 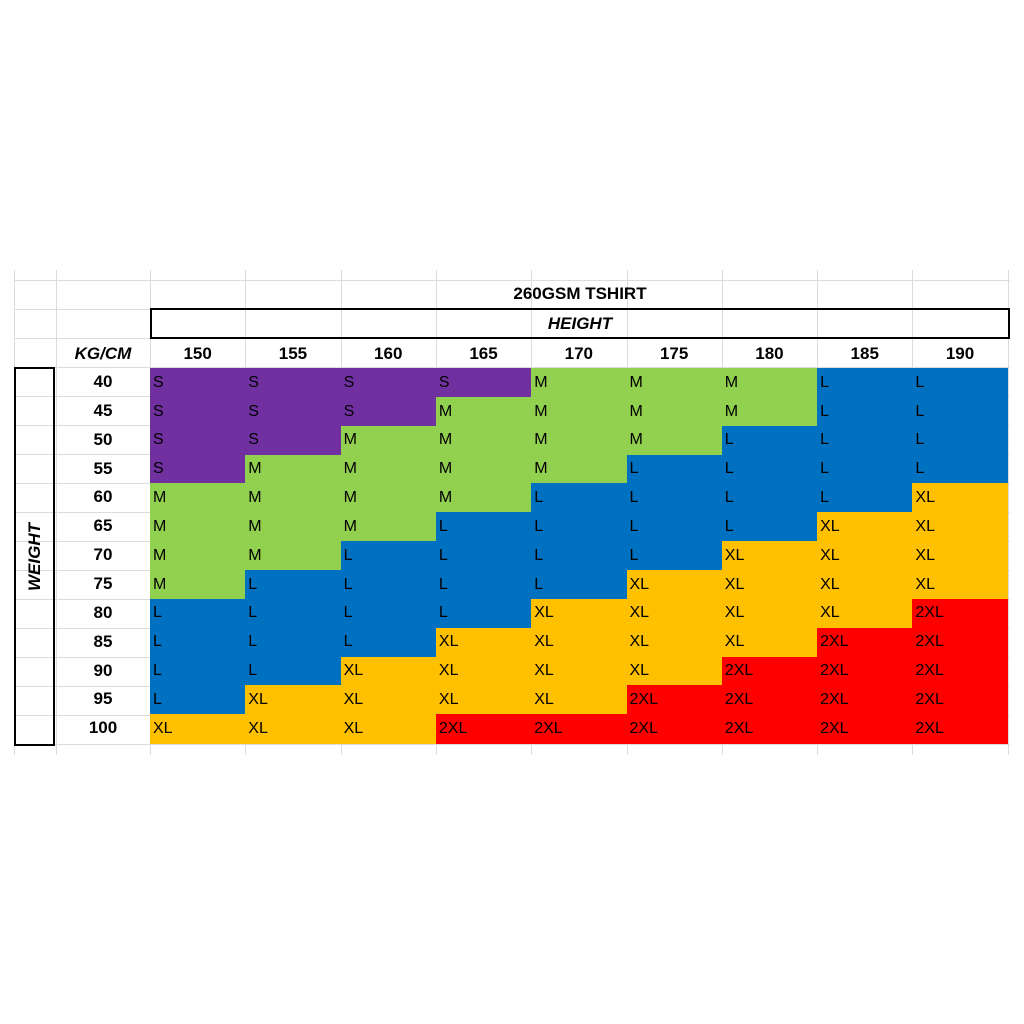 What do you see at coordinates (864, 353) in the screenshot?
I see `height-column-header: 185` at bounding box center [864, 353].